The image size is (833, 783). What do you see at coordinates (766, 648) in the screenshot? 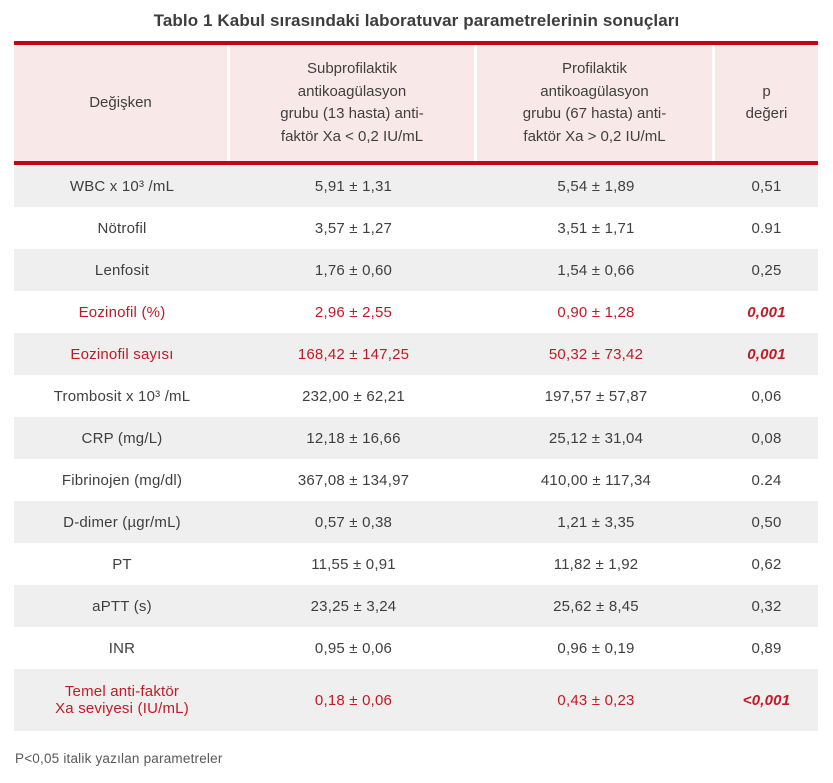
I see `p-value: 0,89` at bounding box center [766, 648].